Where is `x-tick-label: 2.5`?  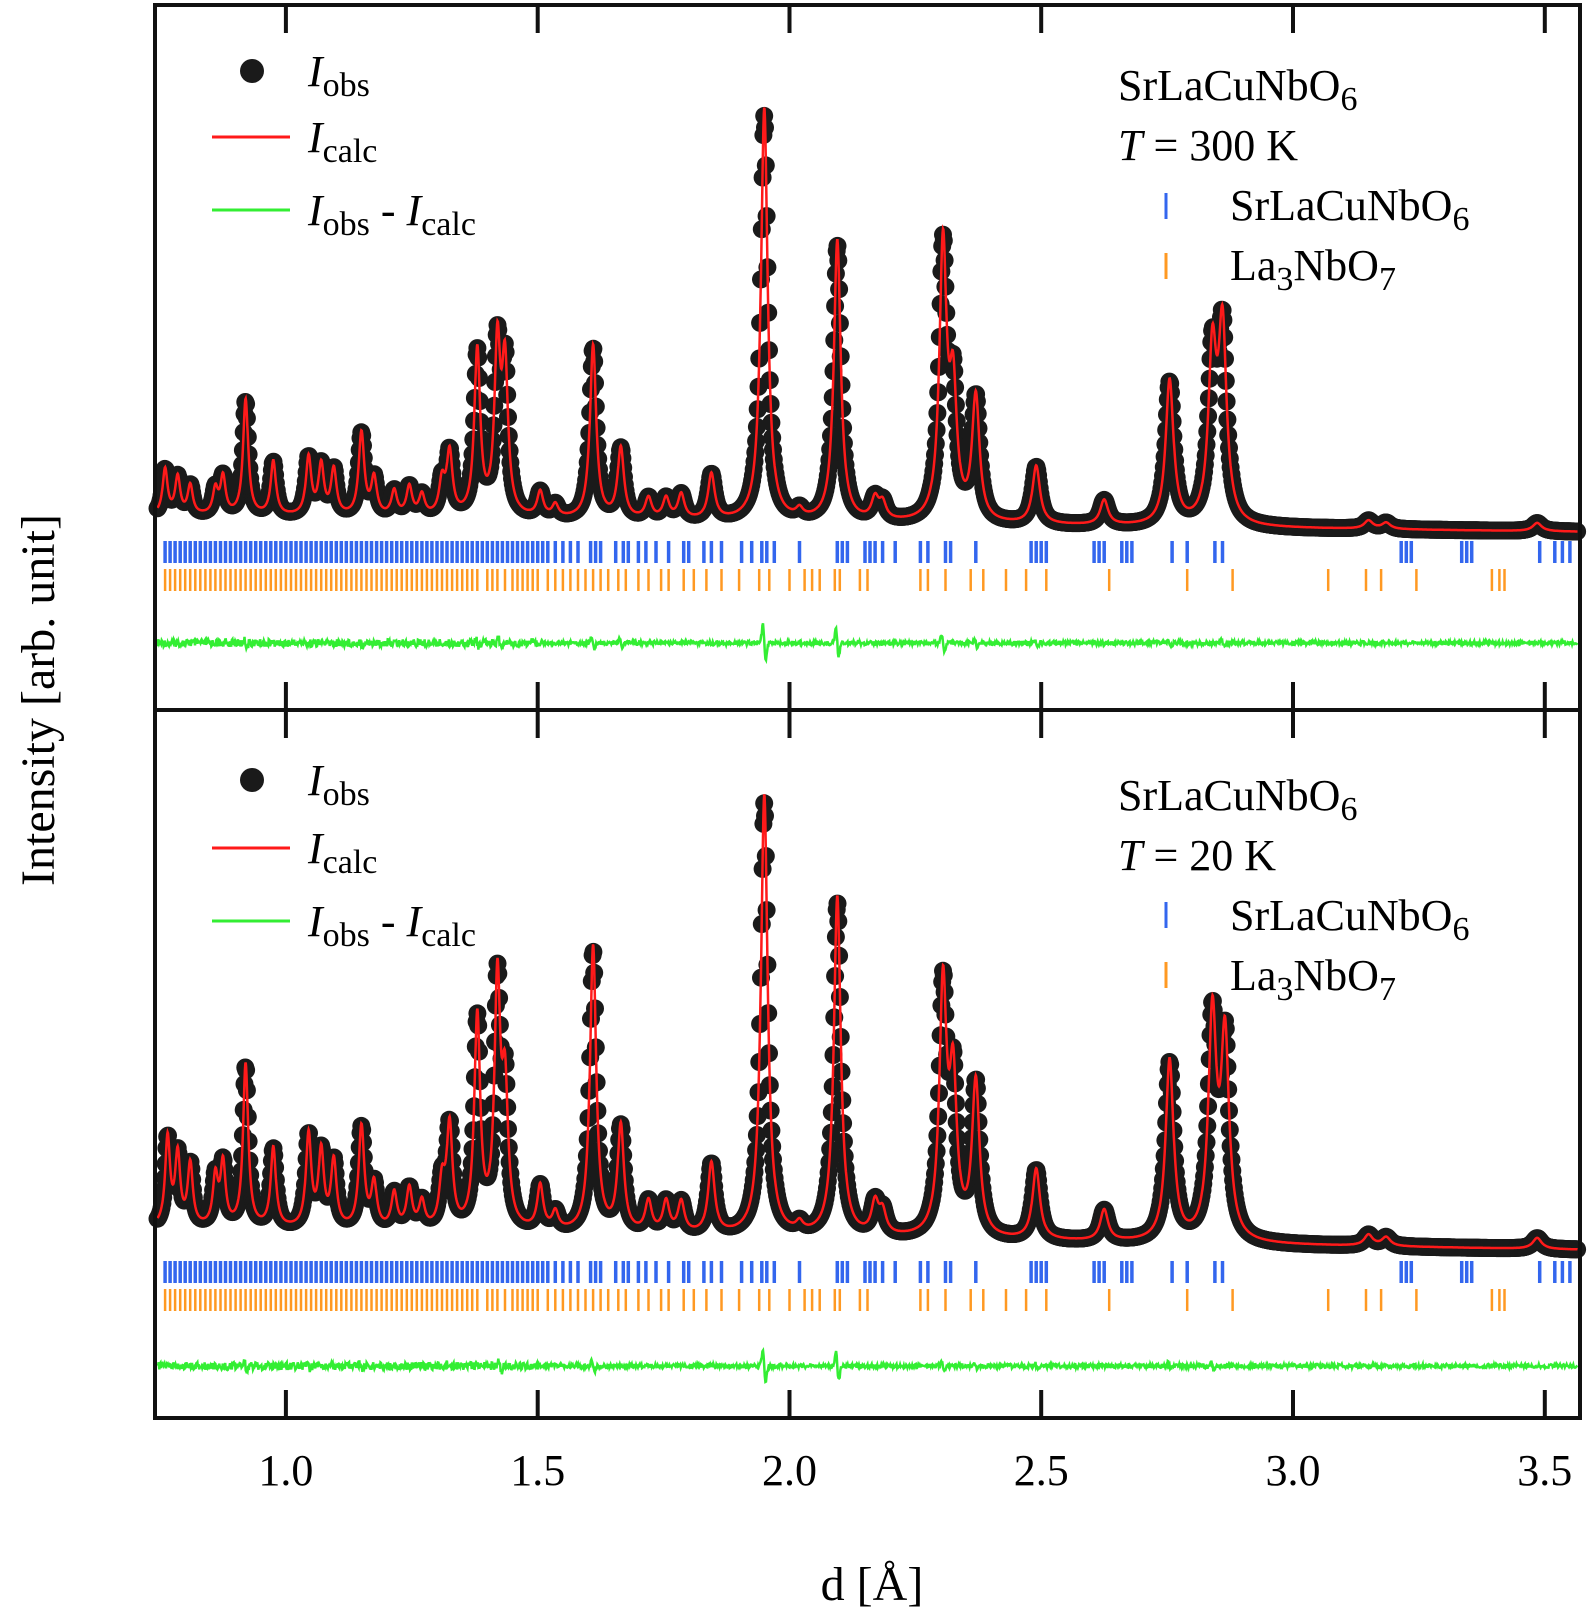 x-tick-label: 2.5 is located at coordinates (1041, 1470).